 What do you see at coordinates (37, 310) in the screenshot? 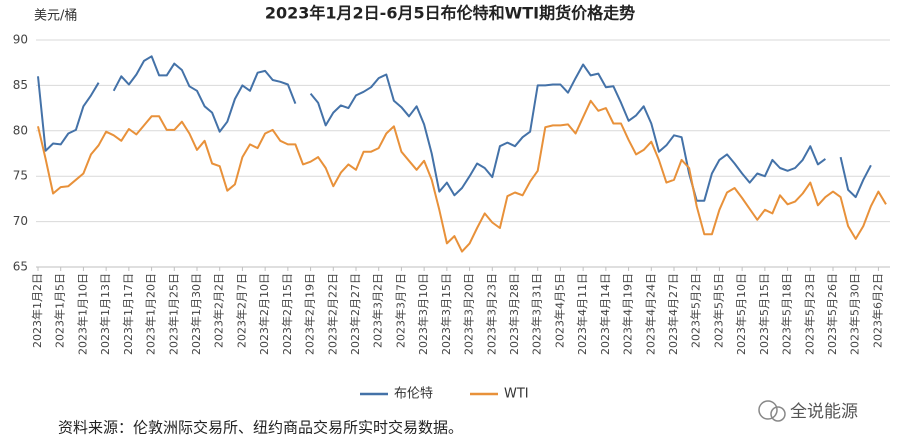
I see `x-tick-label: 2023年1月2日` at bounding box center [37, 310].